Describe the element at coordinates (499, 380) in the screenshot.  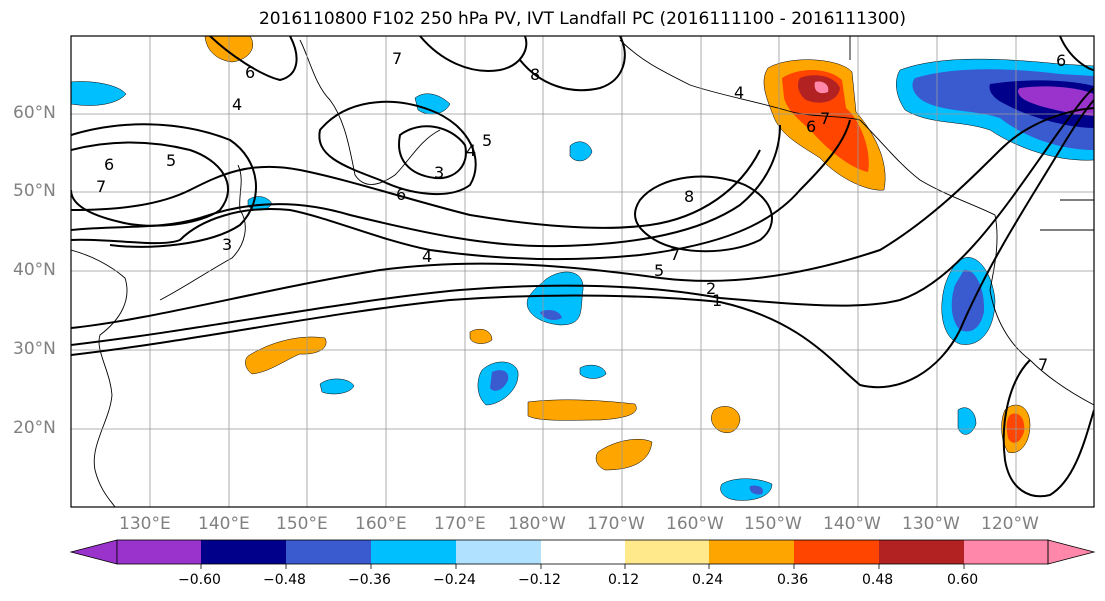
I see `negative-anomaly-hawaii-west-core` at that location.